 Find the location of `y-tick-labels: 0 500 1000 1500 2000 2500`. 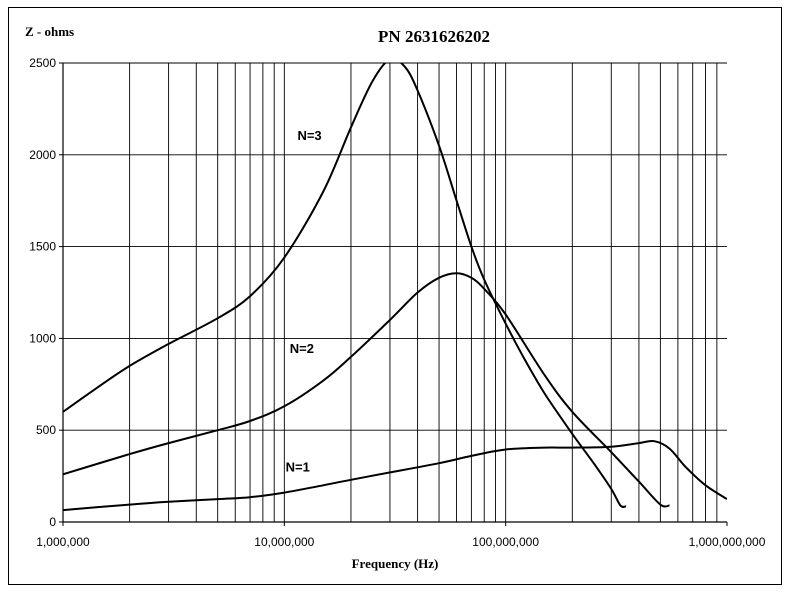

y-tick-labels: 0 500 1000 1500 2000 2500 is located at coordinates (46, 292).